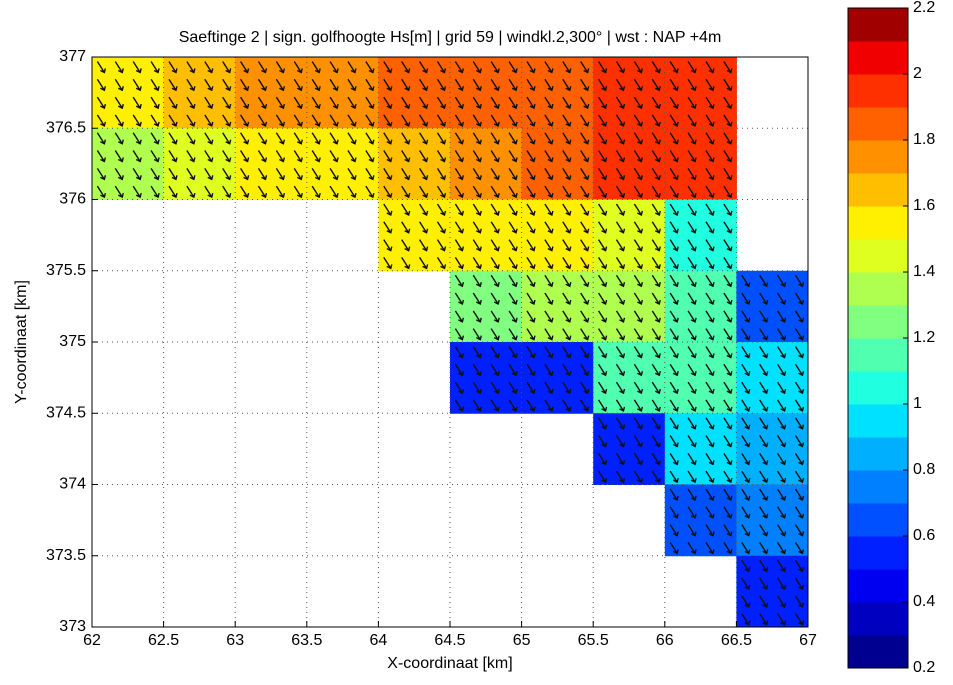  Describe the element at coordinates (924, 271) in the screenshot. I see `colorbar-tick-label: 1.4` at that location.